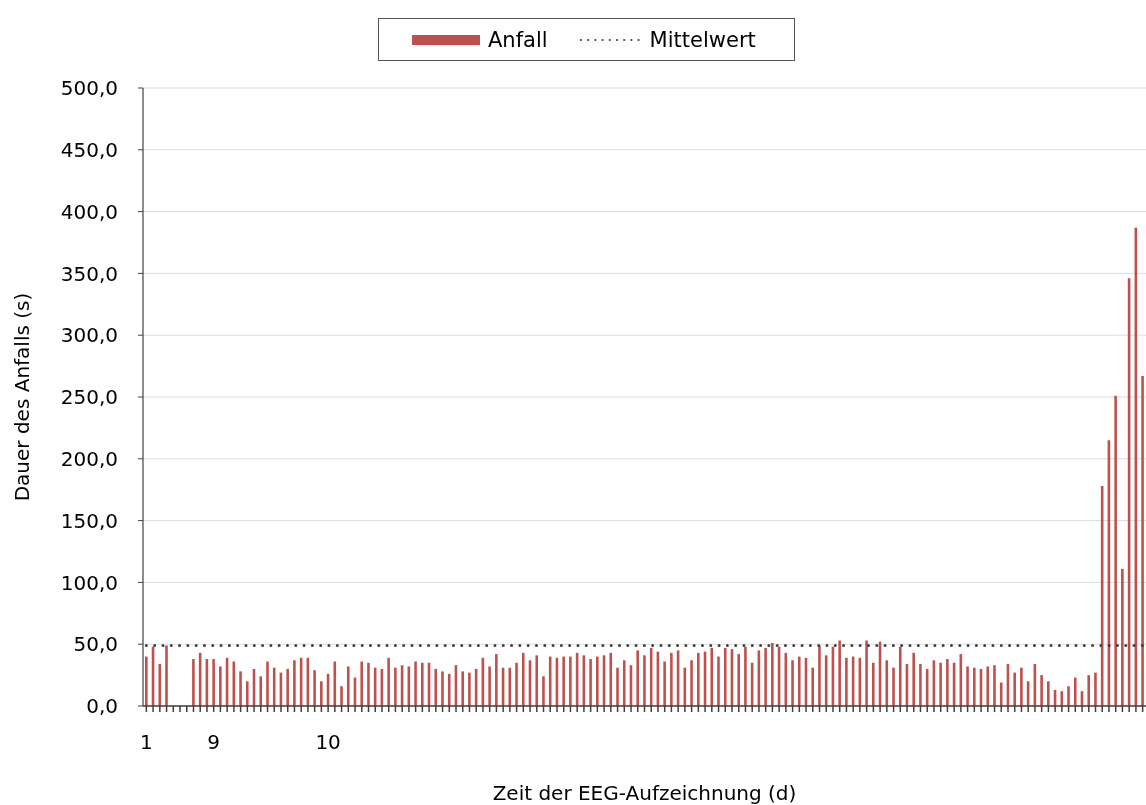 The width and height of the screenshot is (1146, 805). What do you see at coordinates (89, 397) in the screenshot?
I see `y-tick-label: 250,0` at bounding box center [89, 397].